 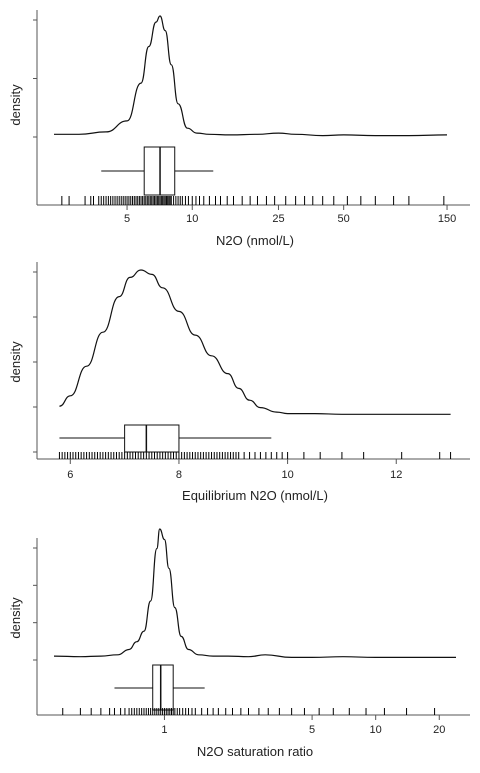 I want to click on x-tick-label: 1, so click(x=164, y=730).